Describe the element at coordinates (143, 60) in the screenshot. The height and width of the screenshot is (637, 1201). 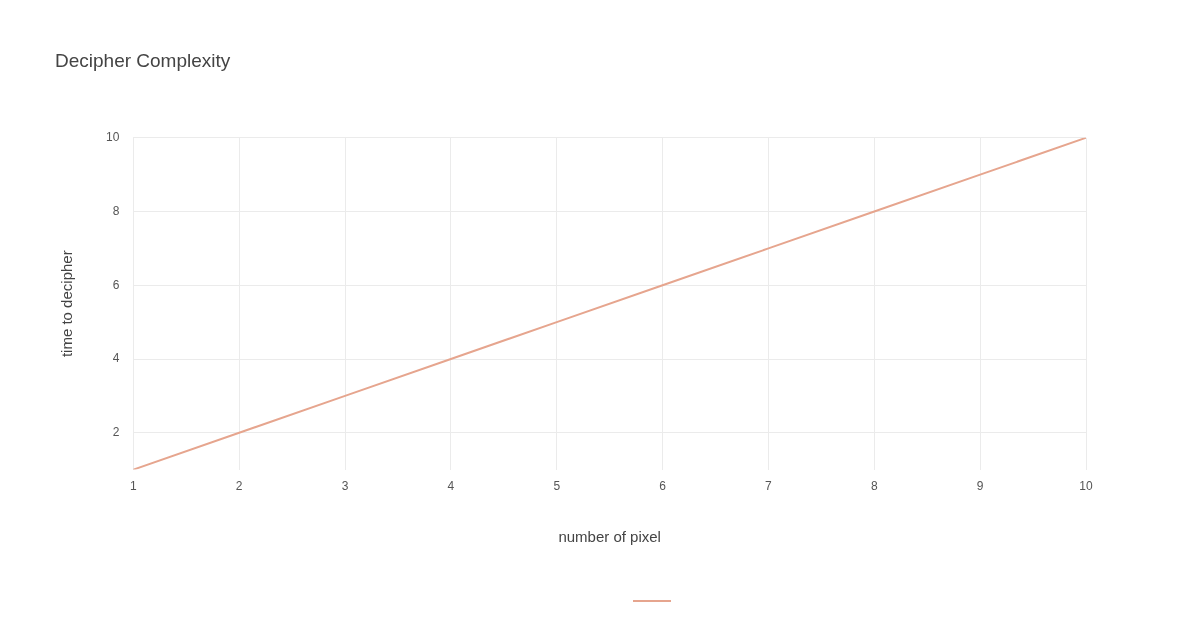
I see `chart-title: Decipher Complexity` at that location.